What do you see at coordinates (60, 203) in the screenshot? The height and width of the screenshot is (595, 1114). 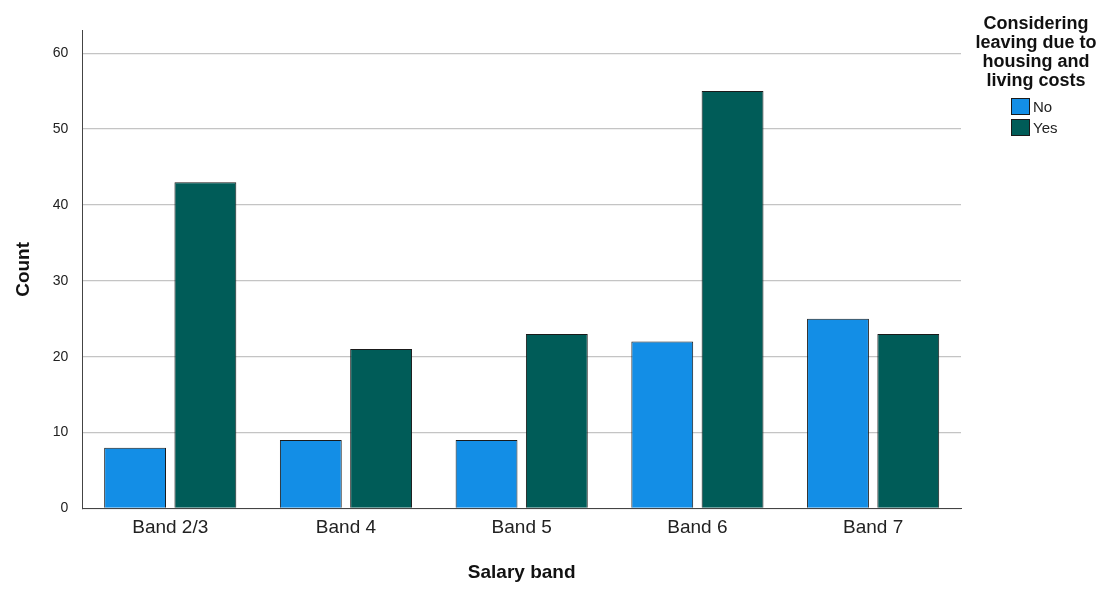 I see `y-tick-label: 40` at bounding box center [60, 203].